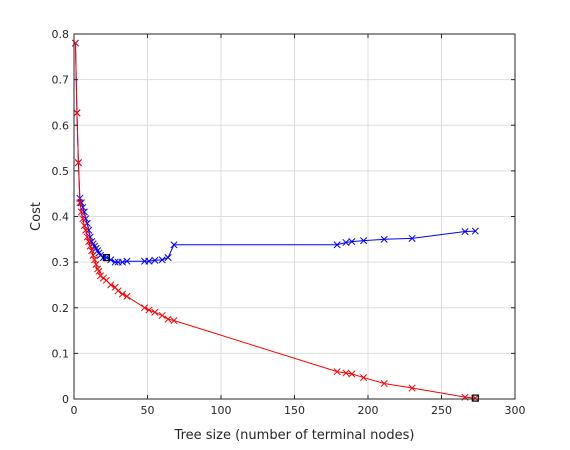 This screenshot has width=570, height=450. Describe the element at coordinates (441, 410) in the screenshot. I see `x-tick-label: 250` at that location.